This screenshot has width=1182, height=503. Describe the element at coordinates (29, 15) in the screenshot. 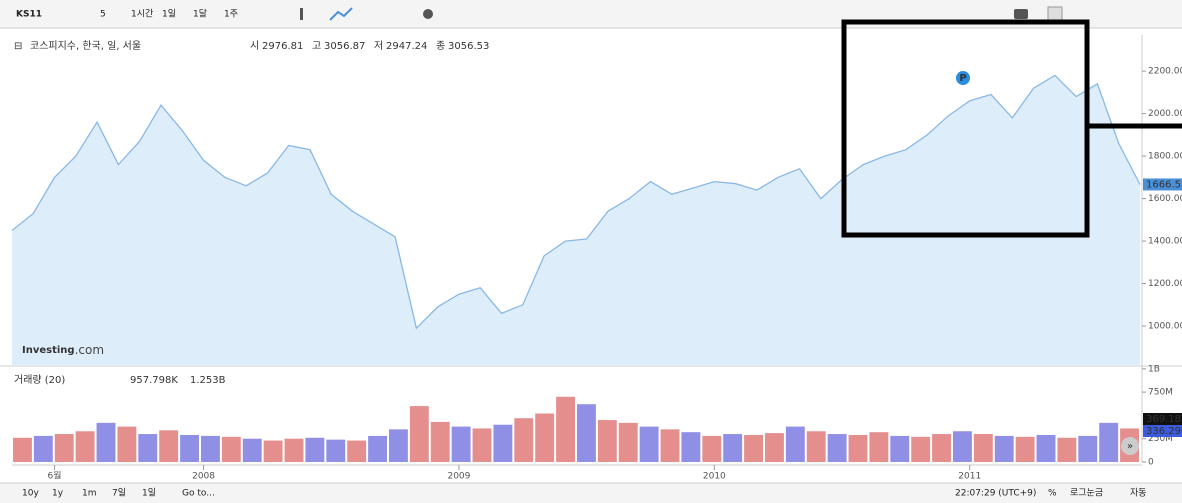

I see `symbol: KS11` at that location.